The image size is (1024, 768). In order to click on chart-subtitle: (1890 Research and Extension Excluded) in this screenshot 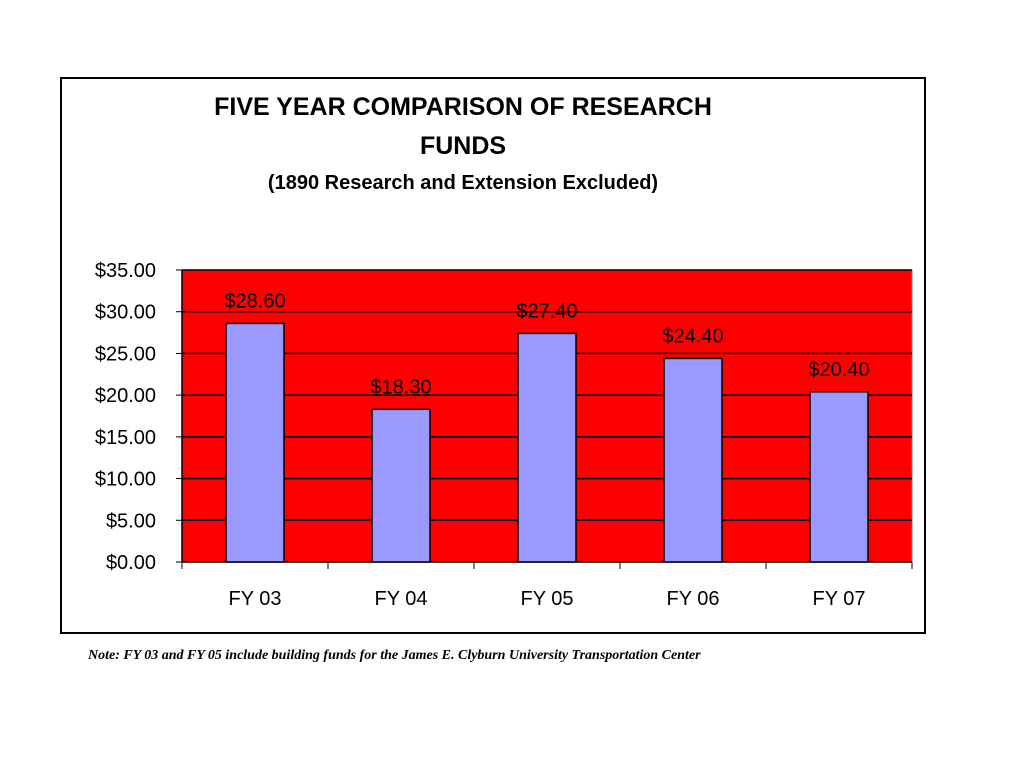, I will do `click(463, 183)`.